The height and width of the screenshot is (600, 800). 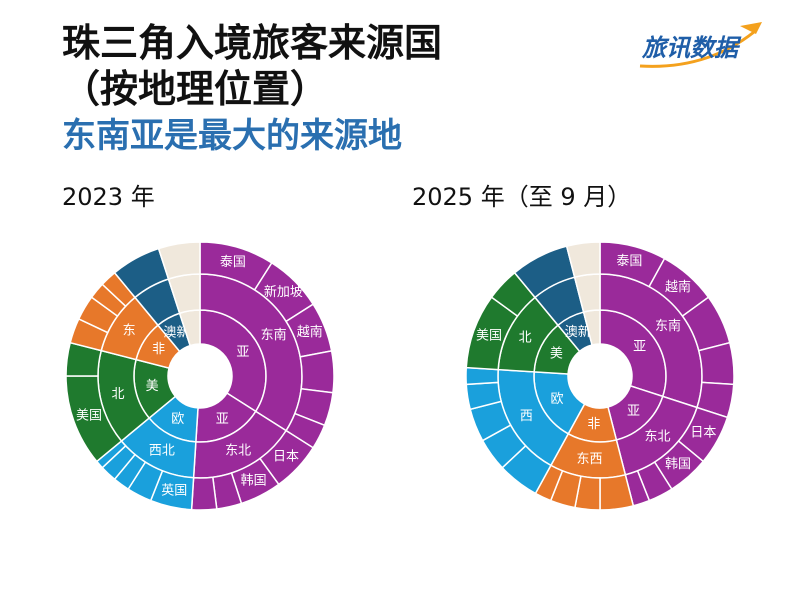 What do you see at coordinates (589, 459) in the screenshot?
I see `subregion-label: 东西` at bounding box center [589, 459].